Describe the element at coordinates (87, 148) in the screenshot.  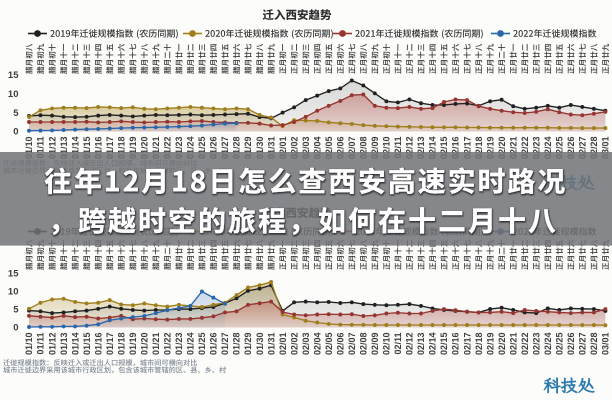
I see `svg-text: 01/15` at that location.